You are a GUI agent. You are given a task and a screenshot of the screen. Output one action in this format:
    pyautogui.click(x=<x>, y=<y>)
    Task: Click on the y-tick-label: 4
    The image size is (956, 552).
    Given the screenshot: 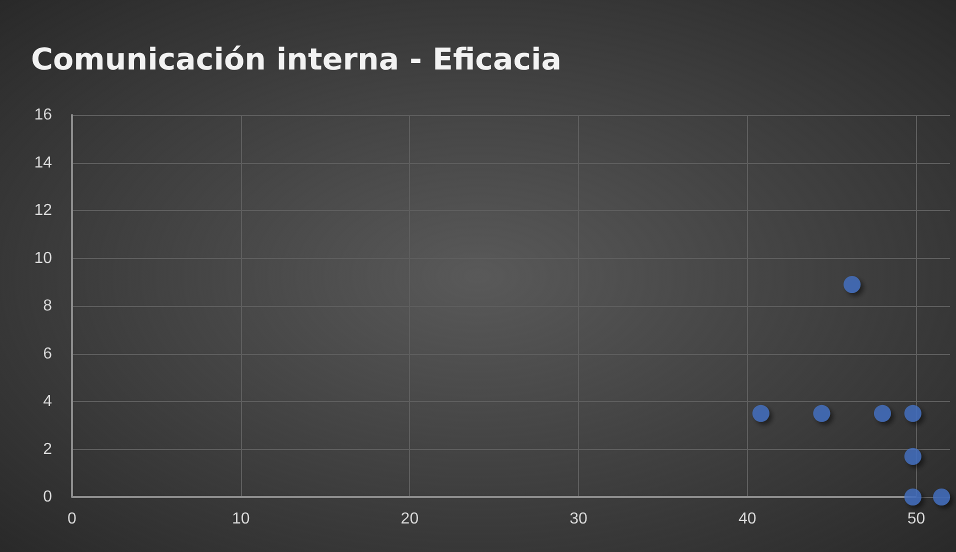 What is the action you would take?
    pyautogui.click(x=47, y=401)
    